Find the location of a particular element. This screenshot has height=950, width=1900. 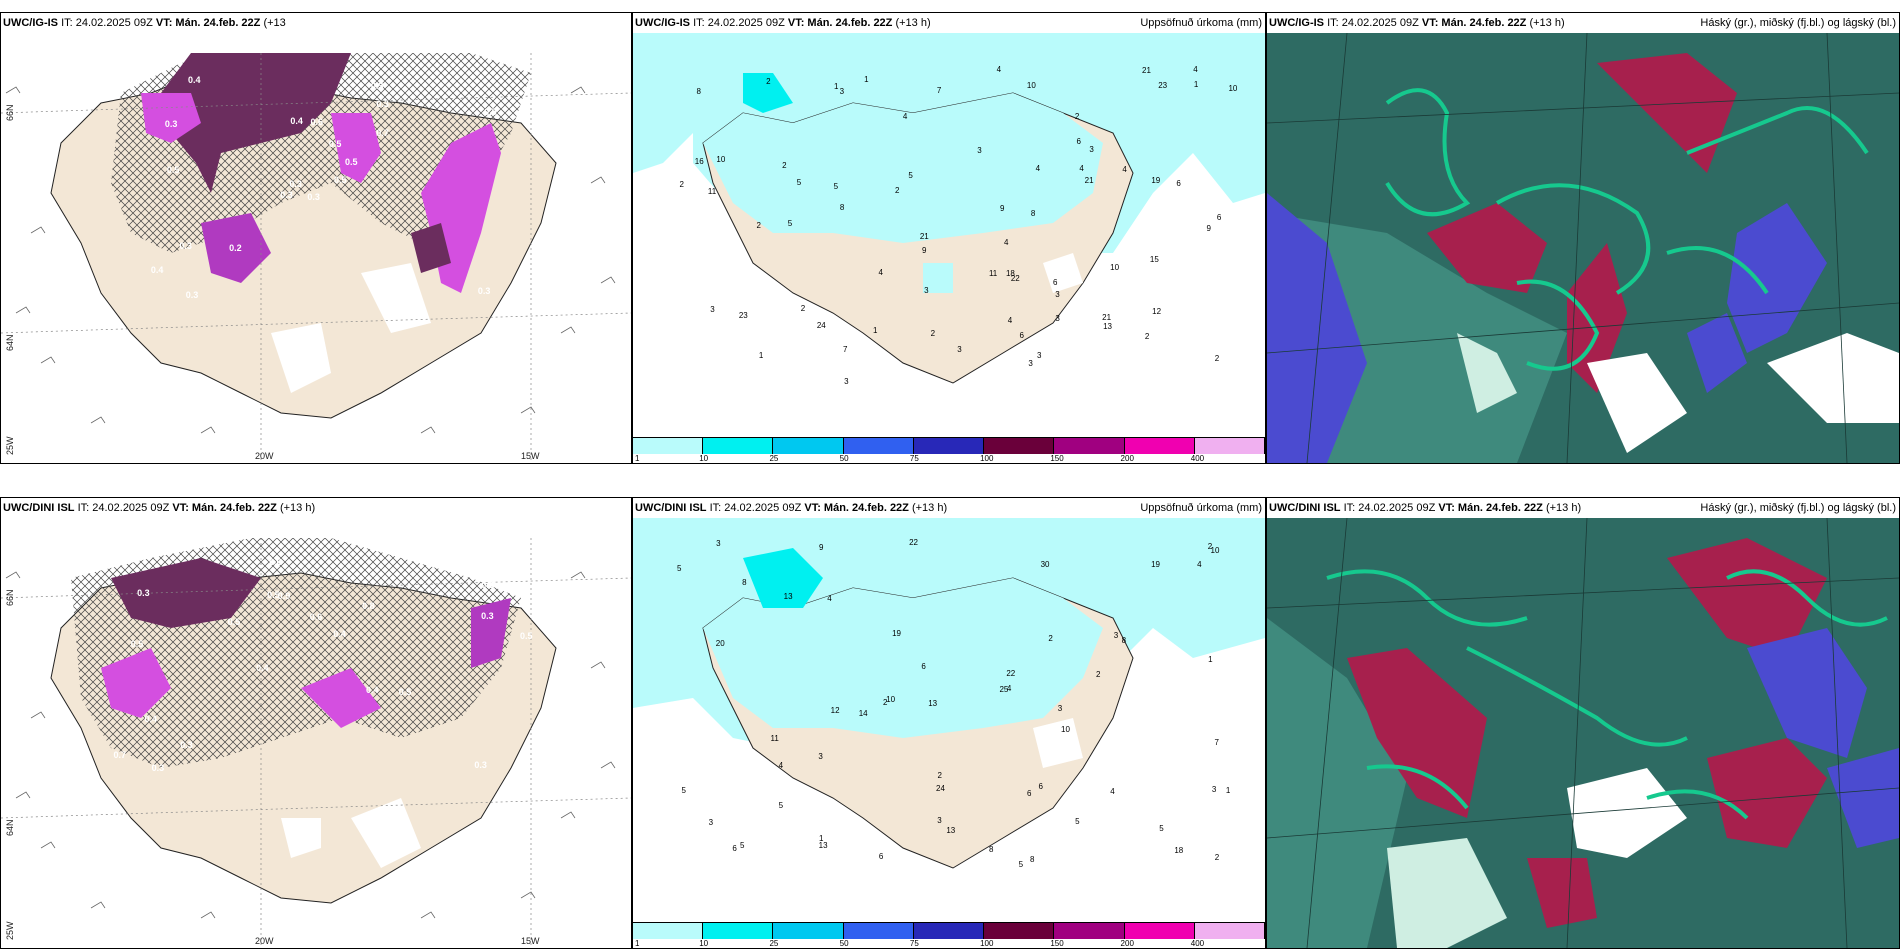

precip-value-label: 22 is located at coordinates (913, 543).